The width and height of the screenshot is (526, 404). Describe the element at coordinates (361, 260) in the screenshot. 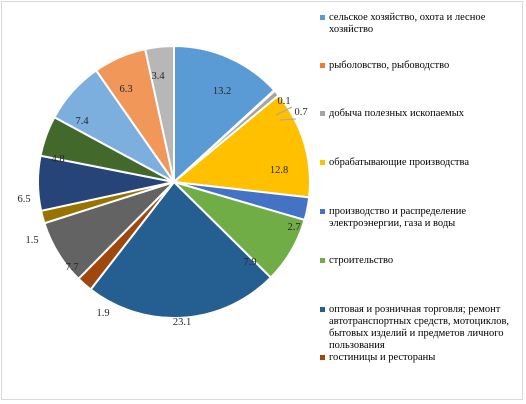

I see `legend-label: строительство` at that location.